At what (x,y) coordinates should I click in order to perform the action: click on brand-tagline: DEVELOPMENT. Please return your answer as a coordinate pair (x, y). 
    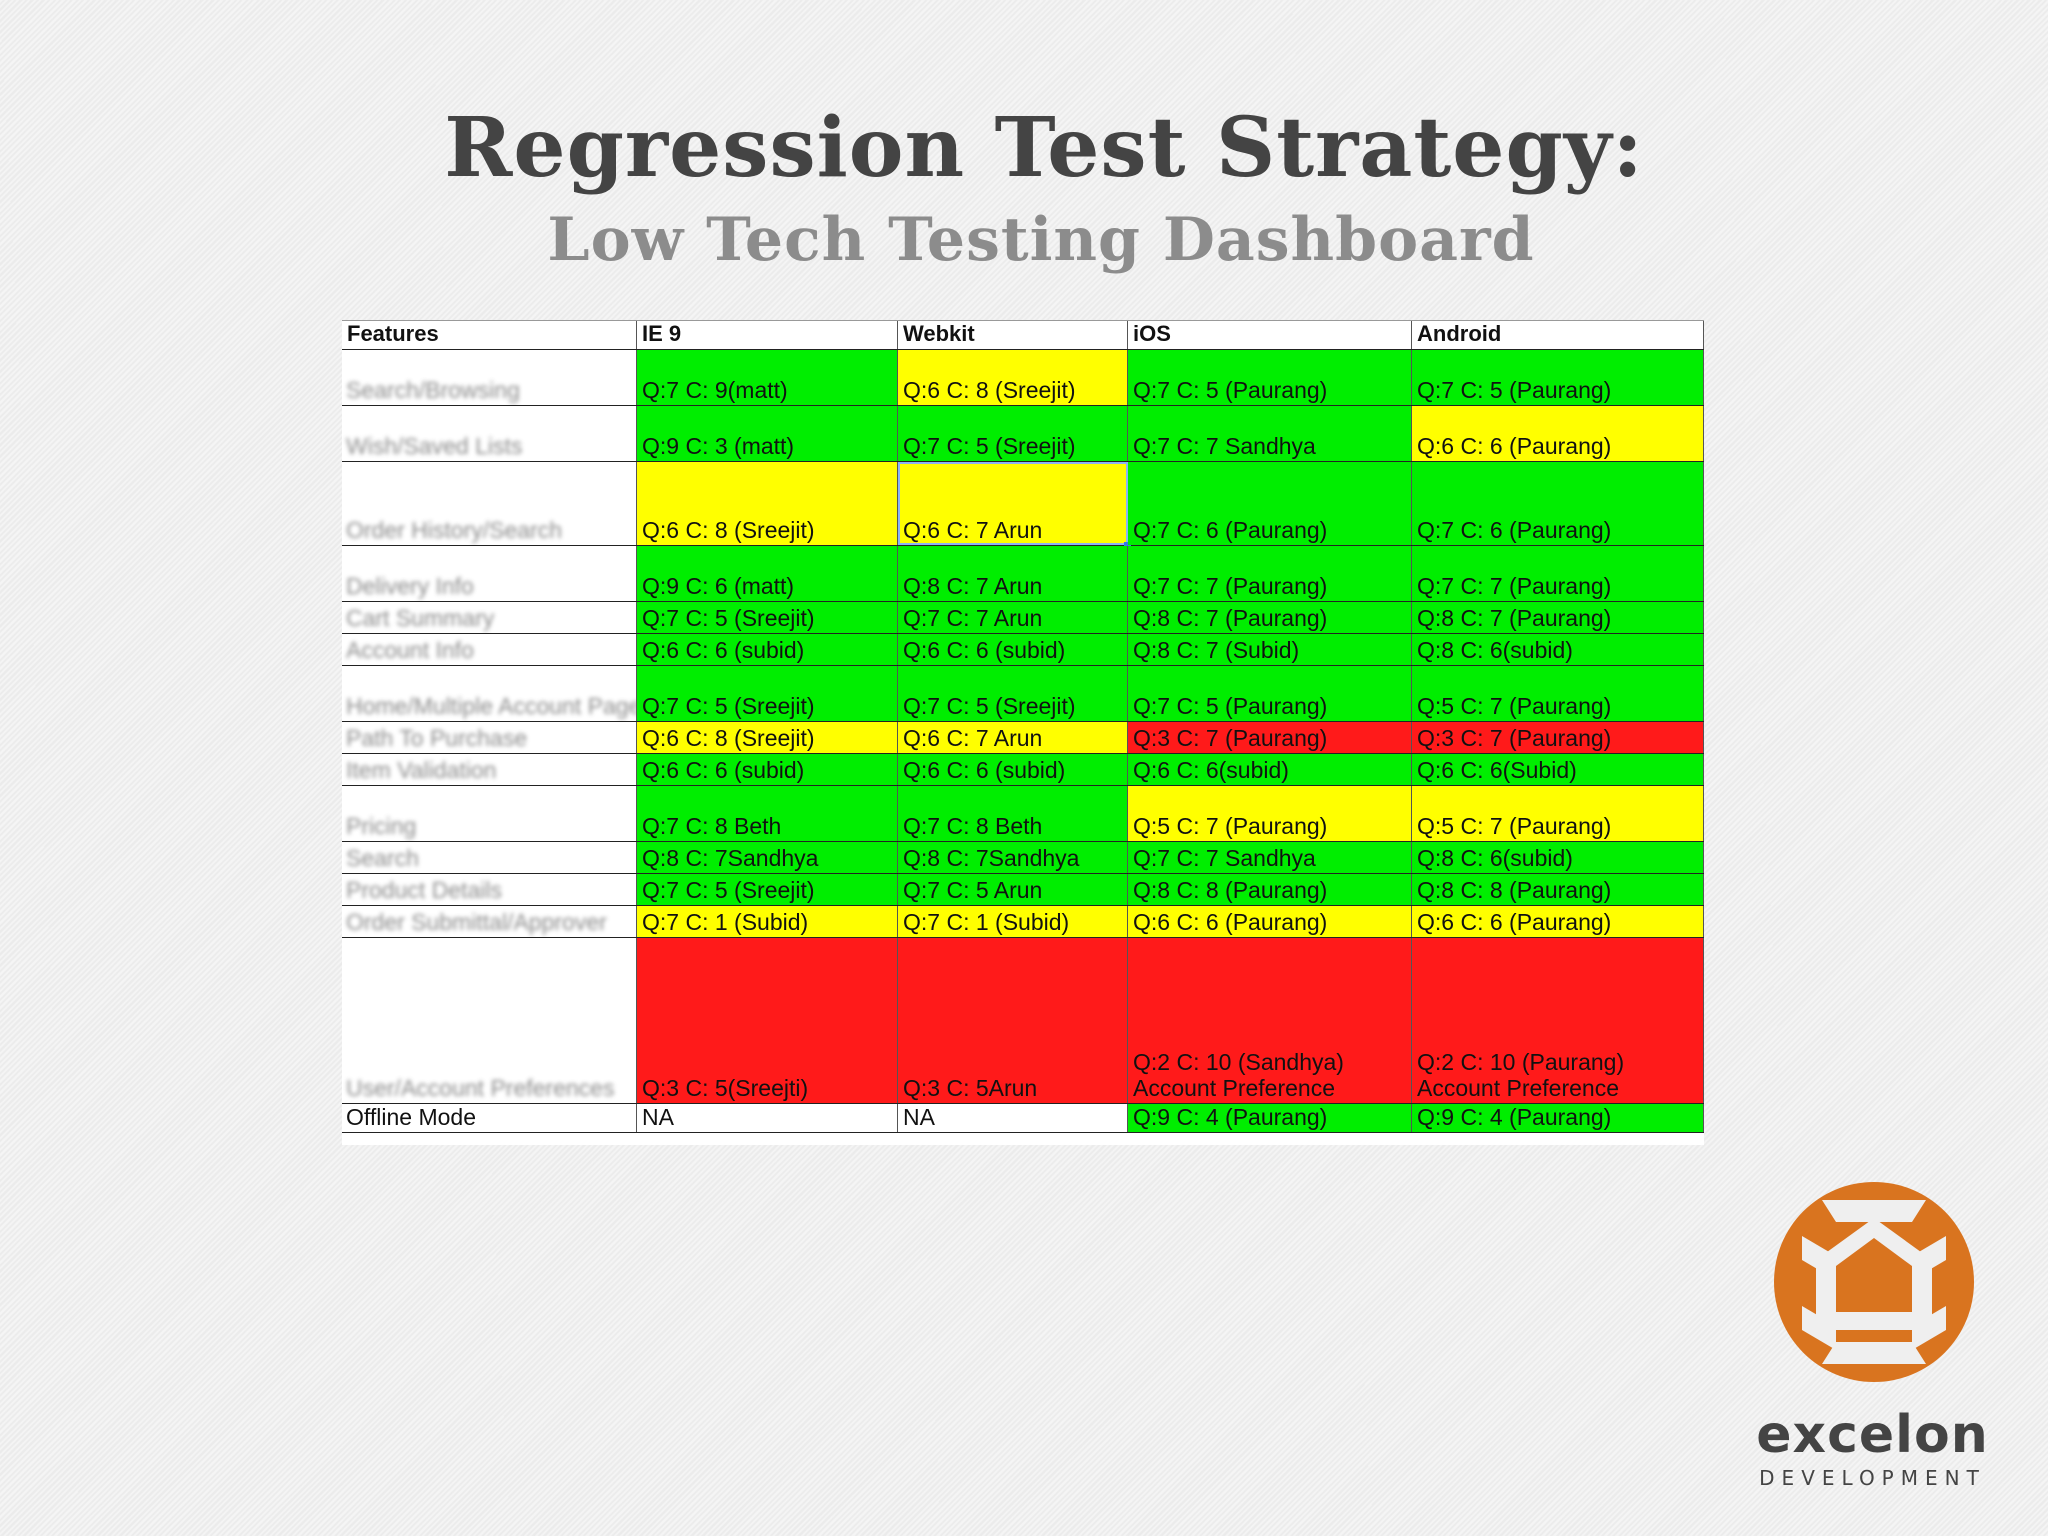
    Looking at the image, I should click on (1872, 1478).